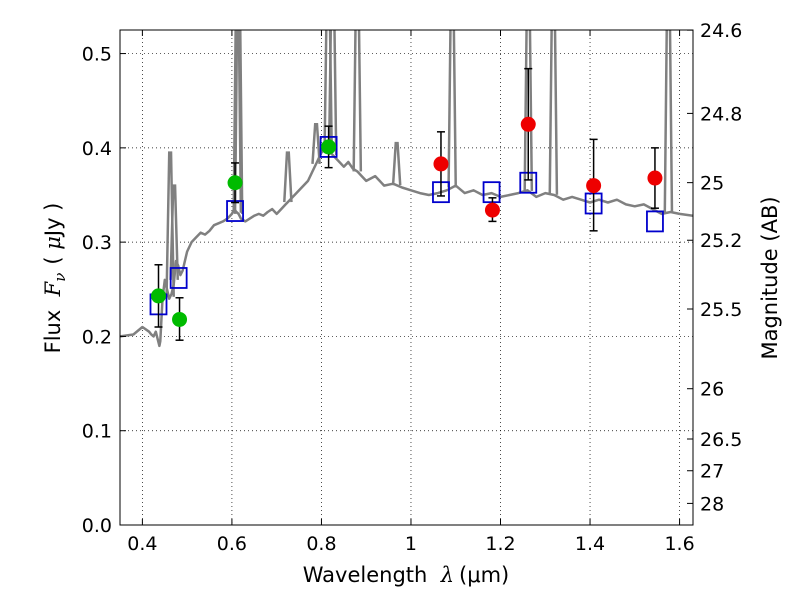 This screenshot has width=800, height=604. I want to click on x-tick-label: 1.2, so click(500, 544).